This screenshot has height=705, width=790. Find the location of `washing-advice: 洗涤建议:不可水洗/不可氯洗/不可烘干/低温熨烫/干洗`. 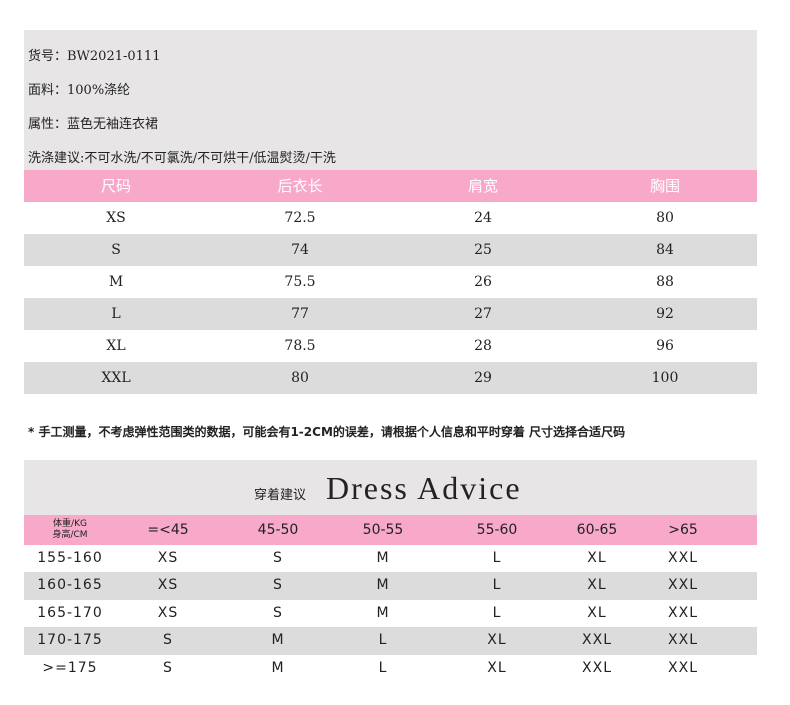

washing-advice: 洗涤建议:不可水洗/不可氯洗/不可烘干/低温熨烫/干洗 is located at coordinates (182, 158).